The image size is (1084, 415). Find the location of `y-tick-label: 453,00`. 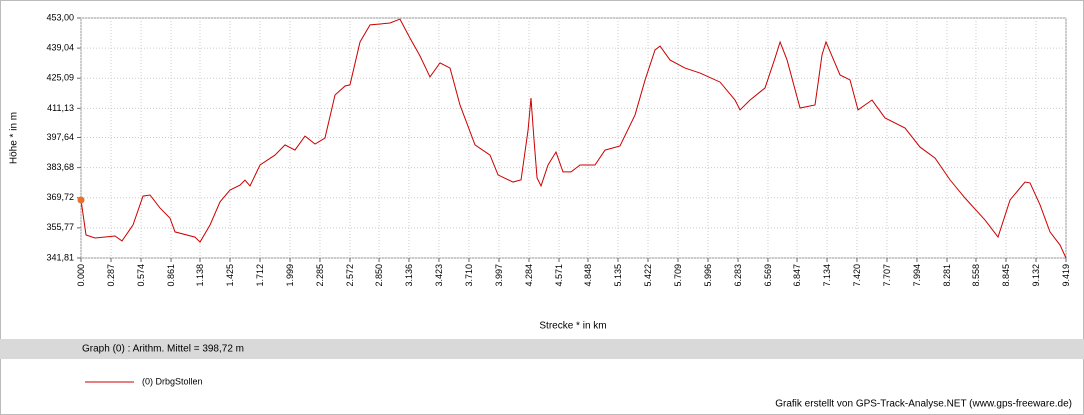

y-tick-label: 453,00 is located at coordinates (60, 17).